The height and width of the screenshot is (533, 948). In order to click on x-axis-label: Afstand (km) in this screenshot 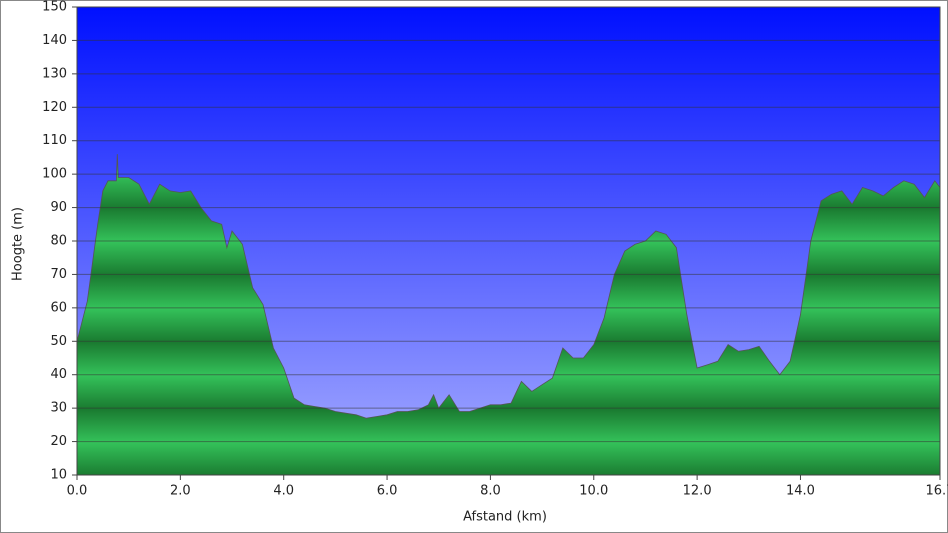, I will do `click(505, 517)`.